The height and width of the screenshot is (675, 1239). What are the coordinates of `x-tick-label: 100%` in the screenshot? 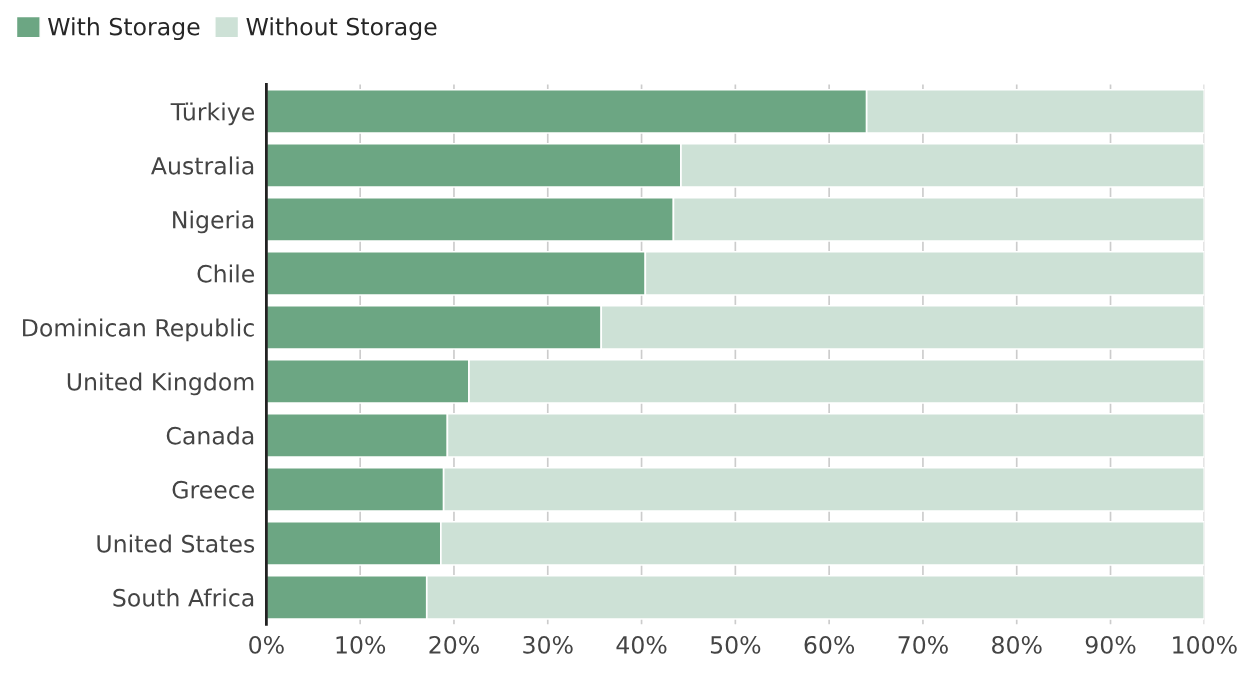 It's located at (1205, 644).